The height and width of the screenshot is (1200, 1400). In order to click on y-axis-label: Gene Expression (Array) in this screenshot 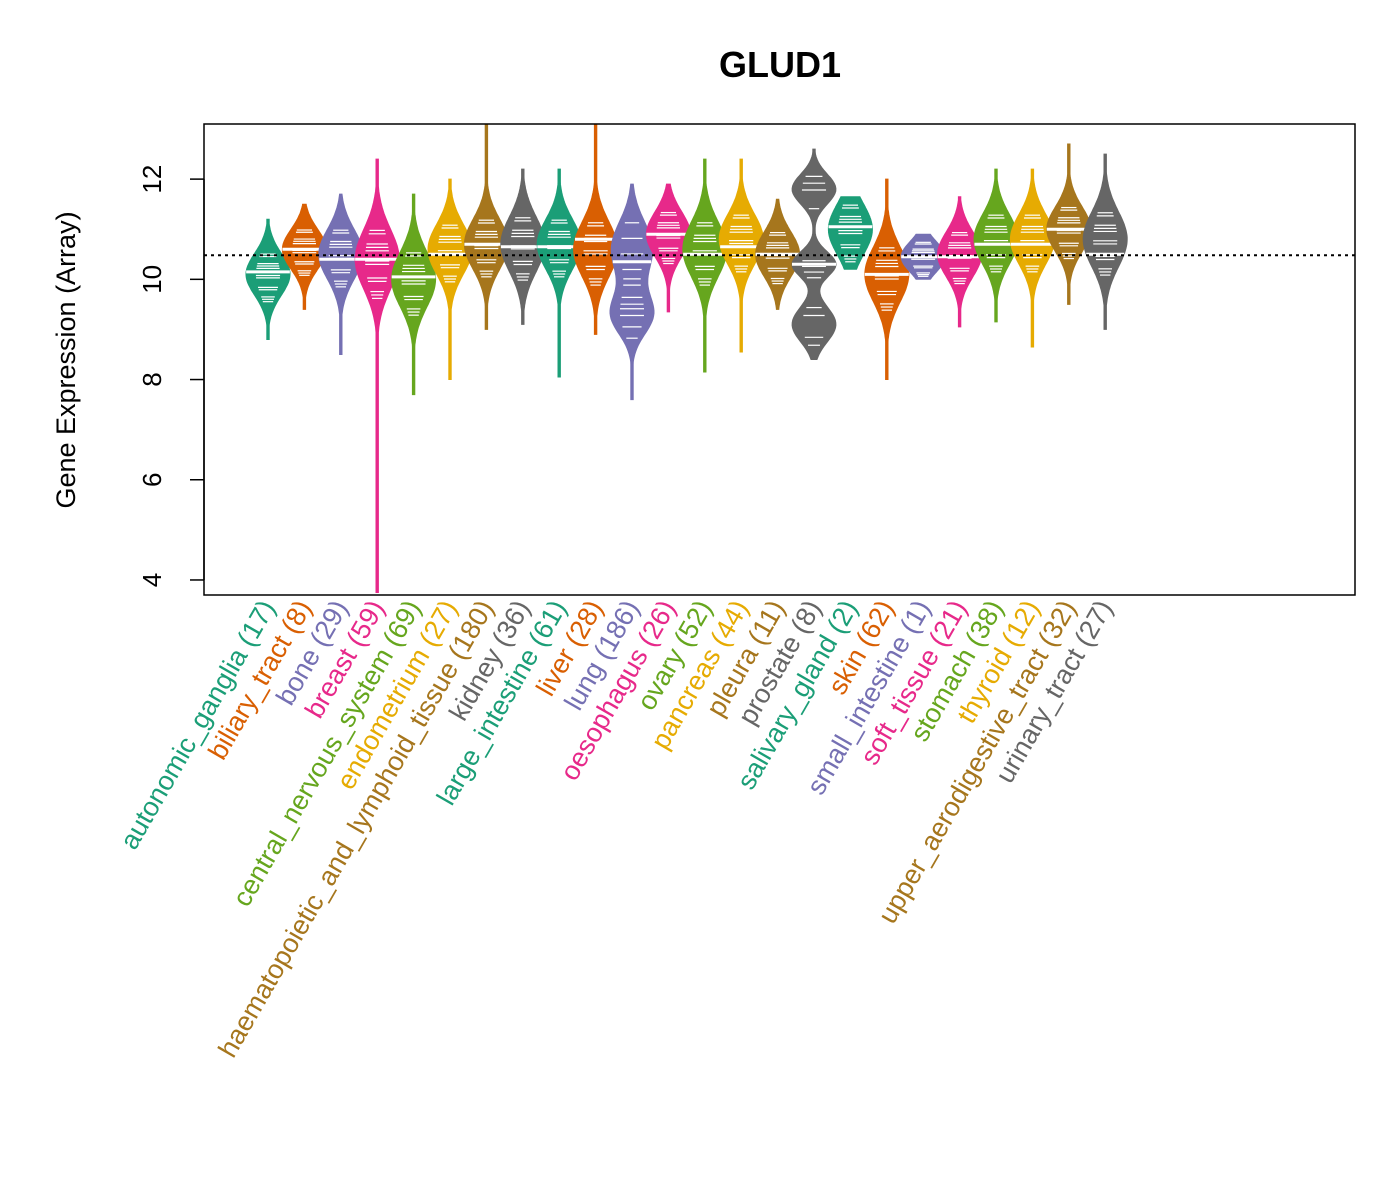, I will do `click(66, 359)`.